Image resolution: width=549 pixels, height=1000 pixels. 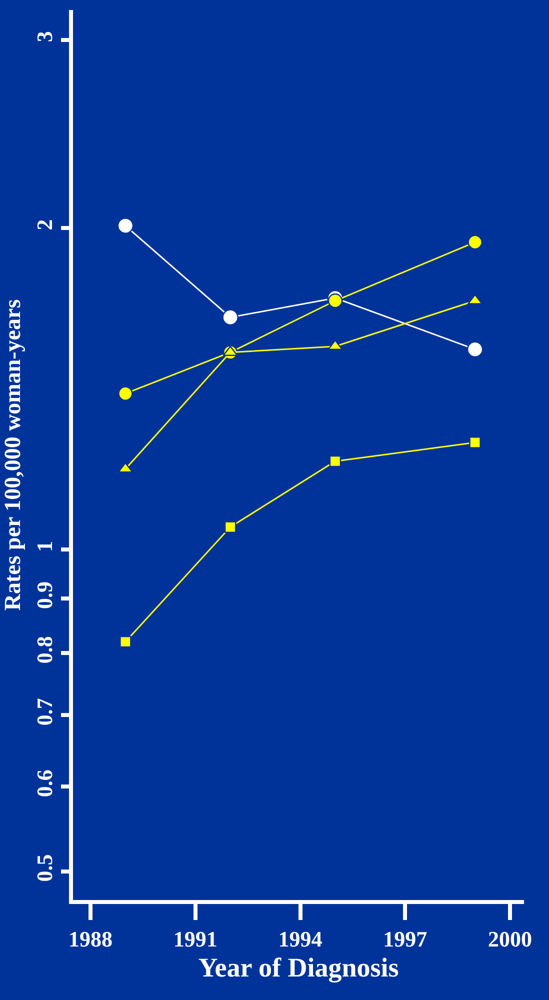 What do you see at coordinates (45, 224) in the screenshot?
I see `y-tick-label: 2` at bounding box center [45, 224].